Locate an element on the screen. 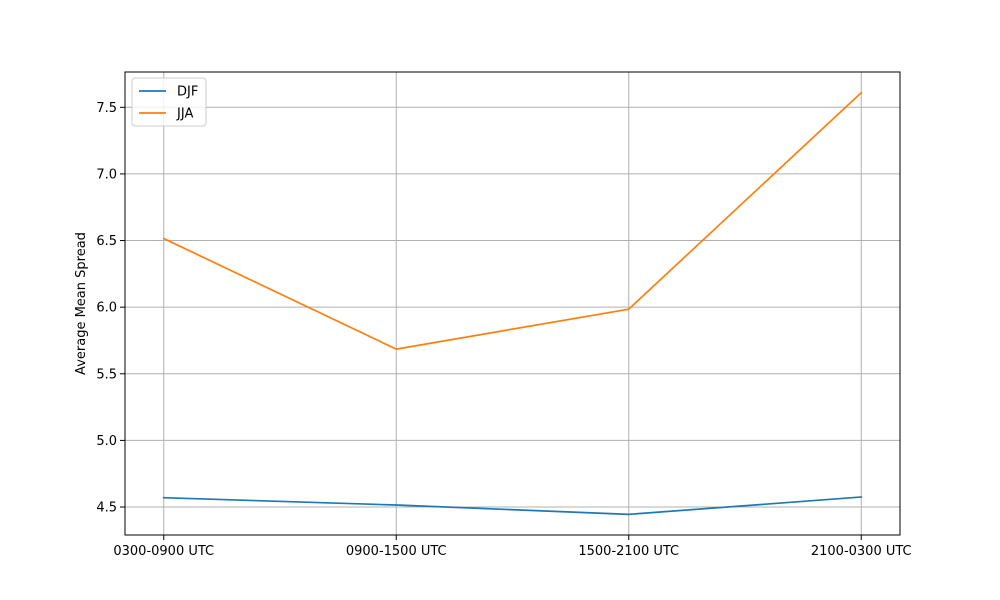 The width and height of the screenshot is (1000, 600). legend-label-djf: DJF is located at coordinates (187, 92).